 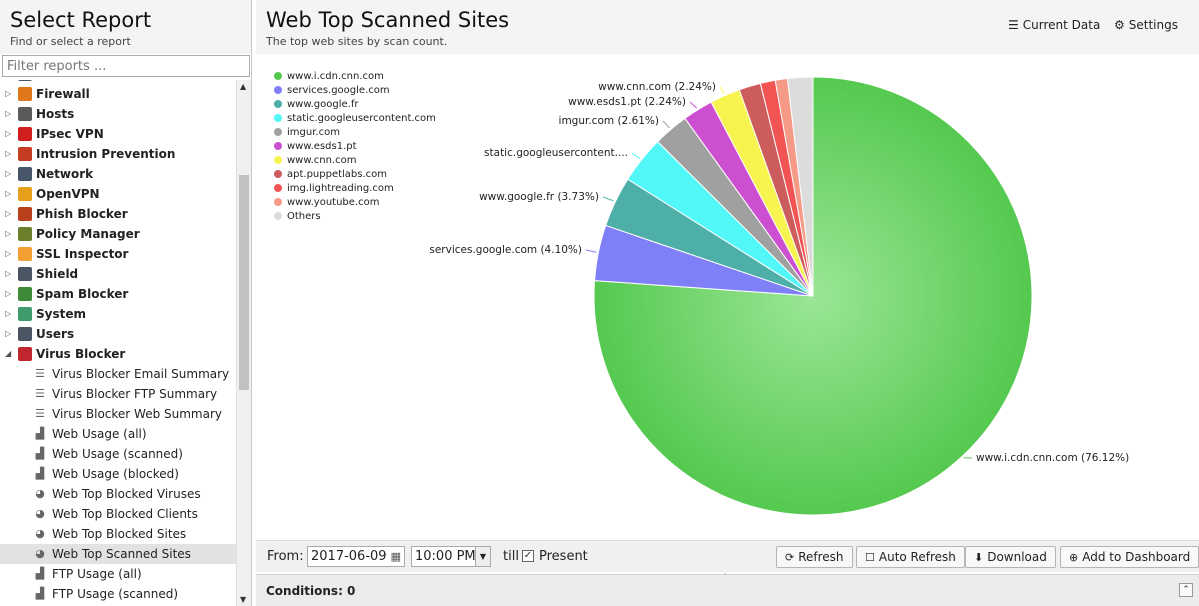 What do you see at coordinates (118, 254) in the screenshot?
I see `tree-app-ssl-inspector: ▷ SSL Inspector` at bounding box center [118, 254].